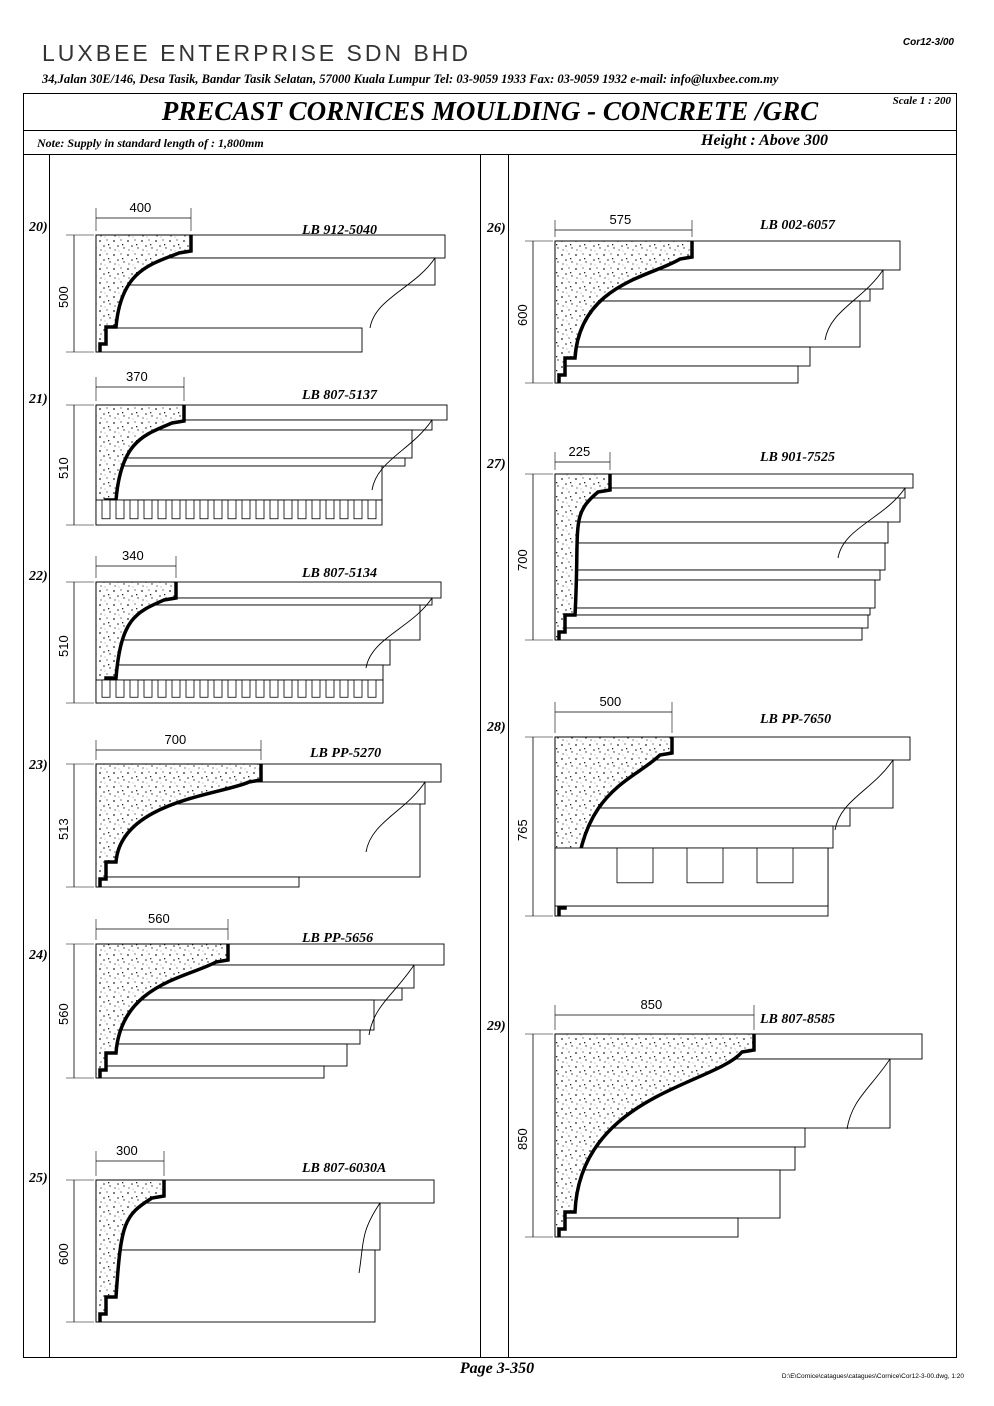 The width and height of the screenshot is (994, 1406). Describe the element at coordinates (522, 560) in the screenshot. I see `height-dimension: 700` at that location.